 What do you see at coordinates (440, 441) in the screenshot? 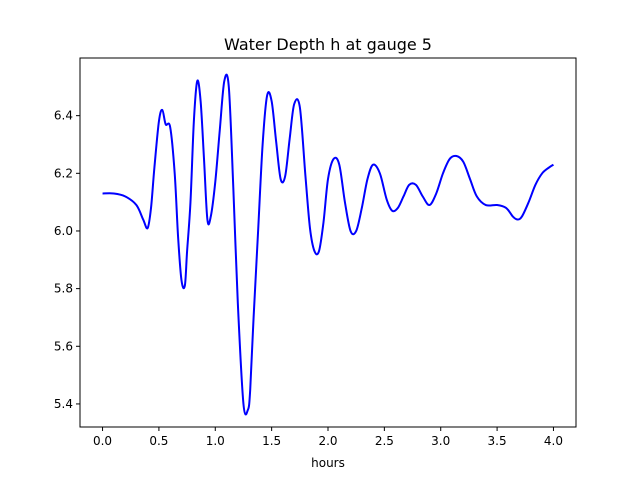
I see `x-tick-label: 3.0` at bounding box center [440, 441].